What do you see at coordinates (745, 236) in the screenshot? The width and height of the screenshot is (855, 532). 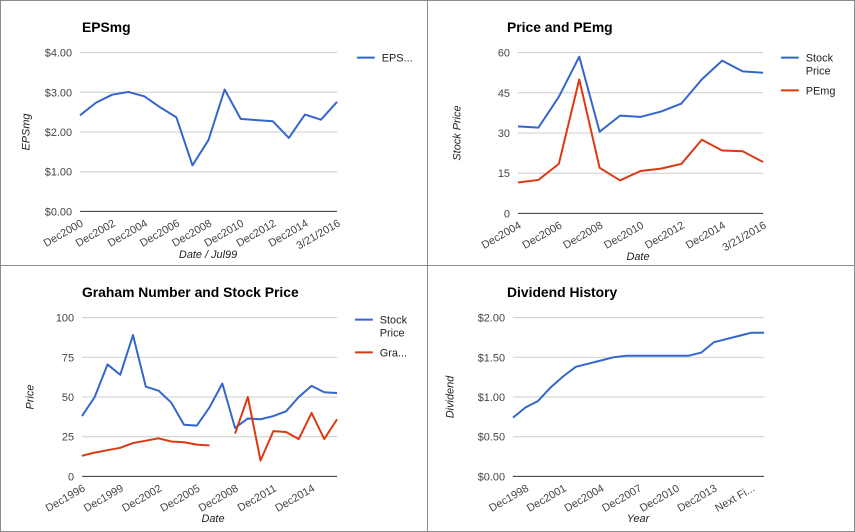 I see `x-tick-label: 3/21/2016` at bounding box center [745, 236].